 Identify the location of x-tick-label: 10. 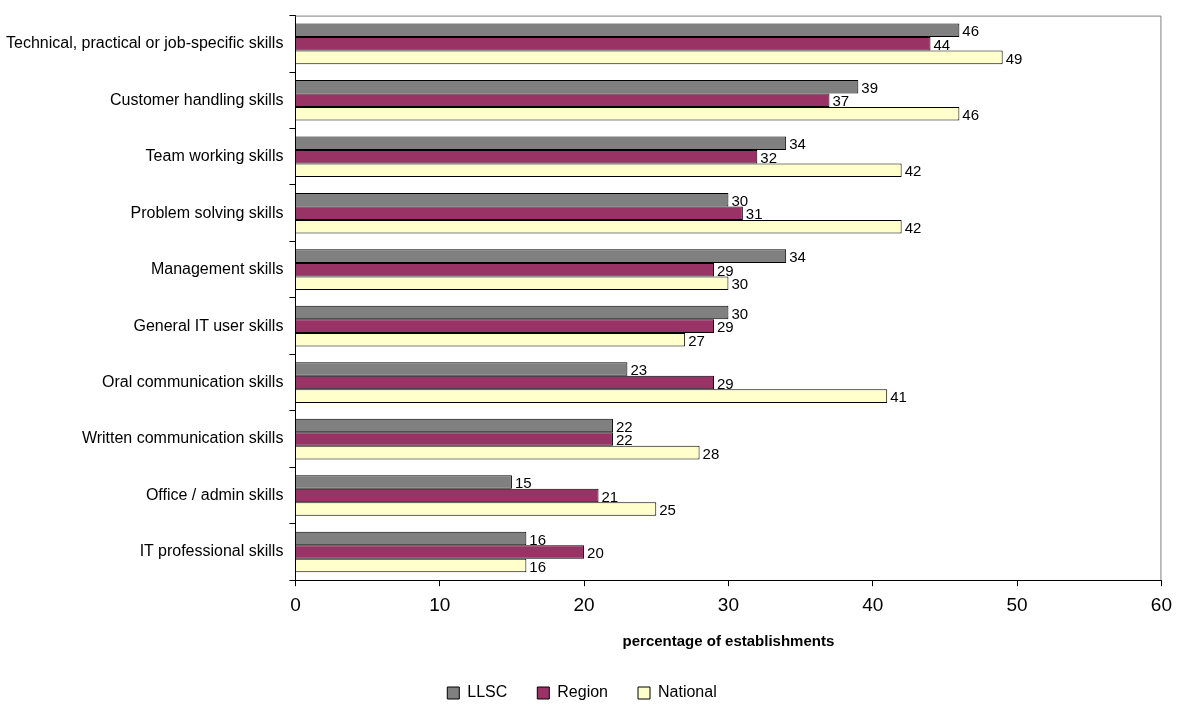
(440, 604).